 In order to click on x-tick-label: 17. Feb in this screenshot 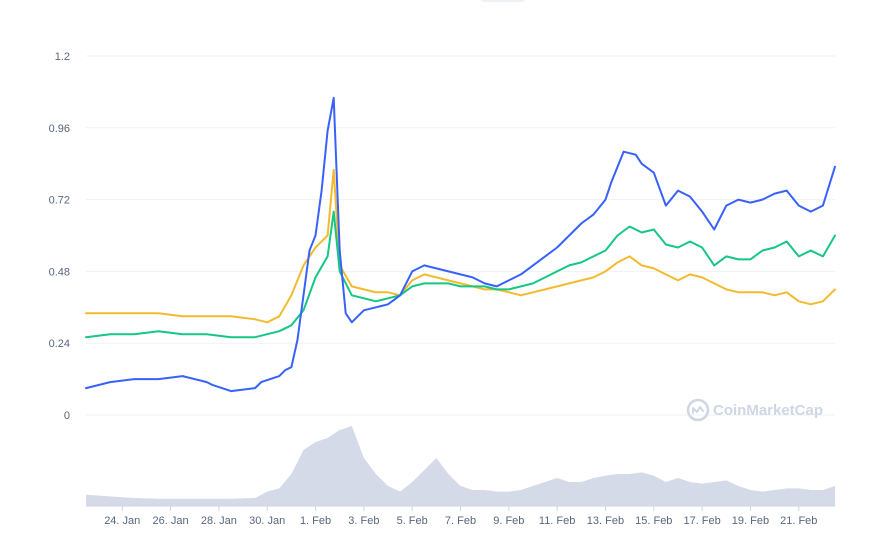, I will do `click(701, 521)`.